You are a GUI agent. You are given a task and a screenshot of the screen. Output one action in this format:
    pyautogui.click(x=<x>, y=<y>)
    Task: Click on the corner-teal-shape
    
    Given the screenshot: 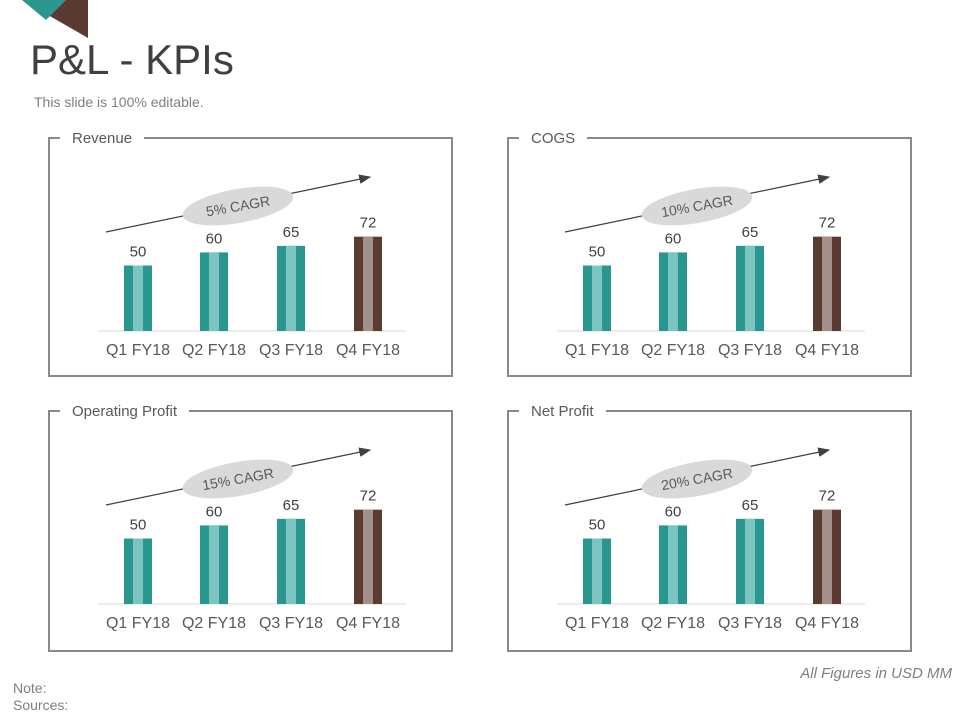 What is the action you would take?
    pyautogui.click(x=44, y=10)
    